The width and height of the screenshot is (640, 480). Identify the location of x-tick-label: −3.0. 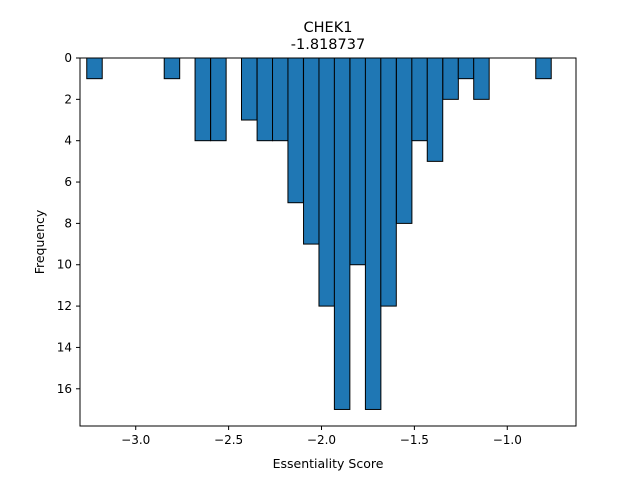
(135, 440).